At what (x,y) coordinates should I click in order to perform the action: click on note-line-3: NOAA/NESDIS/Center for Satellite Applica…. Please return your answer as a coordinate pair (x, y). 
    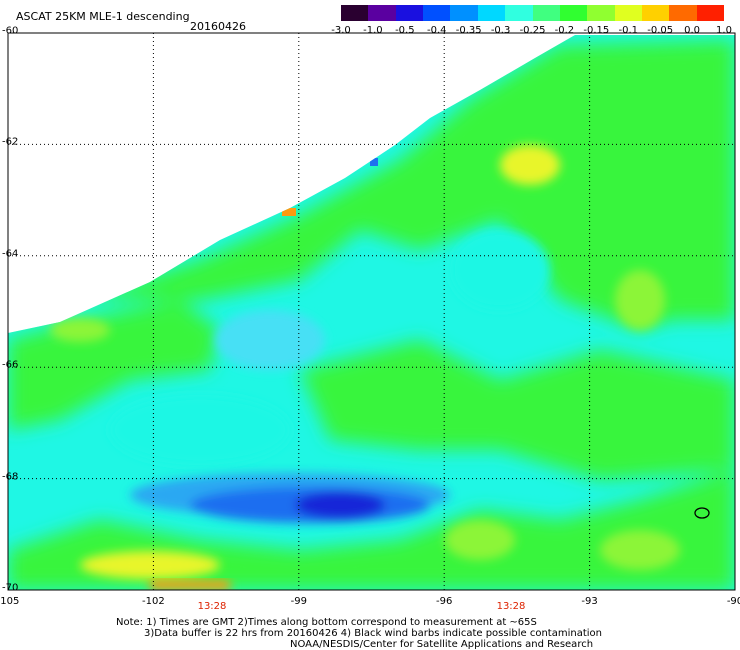
    Looking at the image, I should click on (442, 644).